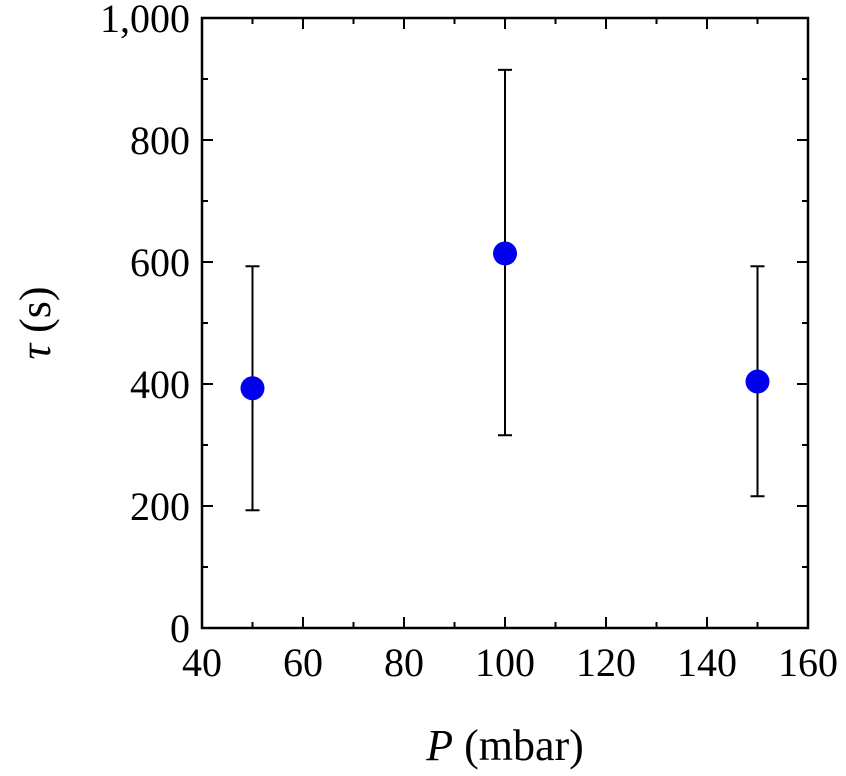  Describe the element at coordinates (160, 140) in the screenshot. I see `y-tick-label: 800` at that location.